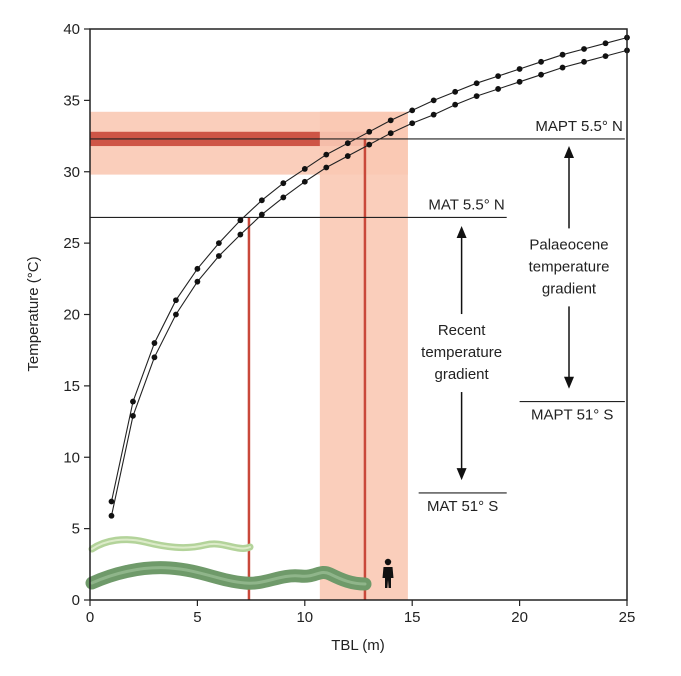 This screenshot has width=681, height=676. I want to click on annotation-0-arrowhead-up, so click(569, 152).